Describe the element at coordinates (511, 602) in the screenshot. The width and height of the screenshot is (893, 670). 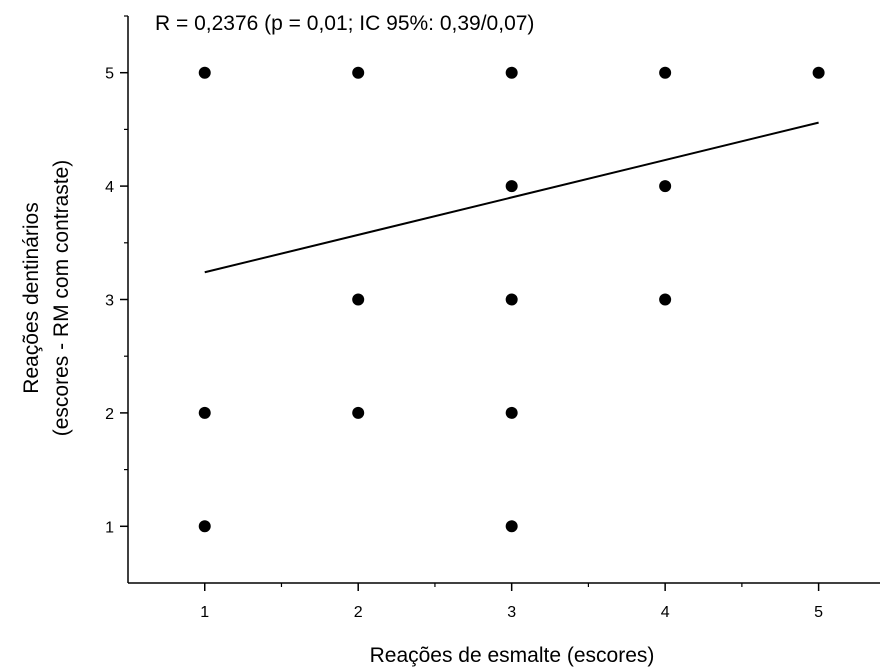
I see `x-ticks: 1 2 3 4 5` at that location.